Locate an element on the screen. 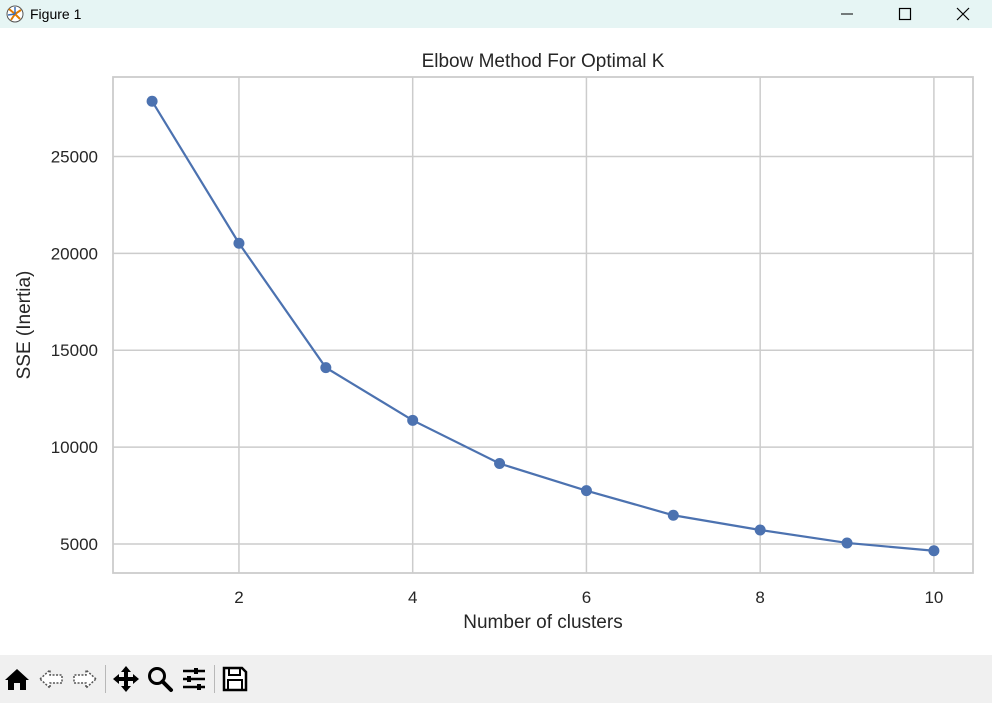  y-tick-label: 20000 is located at coordinates (74, 253).